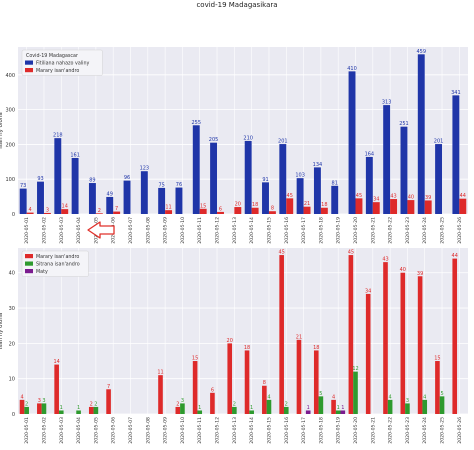 Image resolution: width=474 pixels, height=450 pixels. I want to click on x-tick-label: 2020-05-25, so click(443, 430).